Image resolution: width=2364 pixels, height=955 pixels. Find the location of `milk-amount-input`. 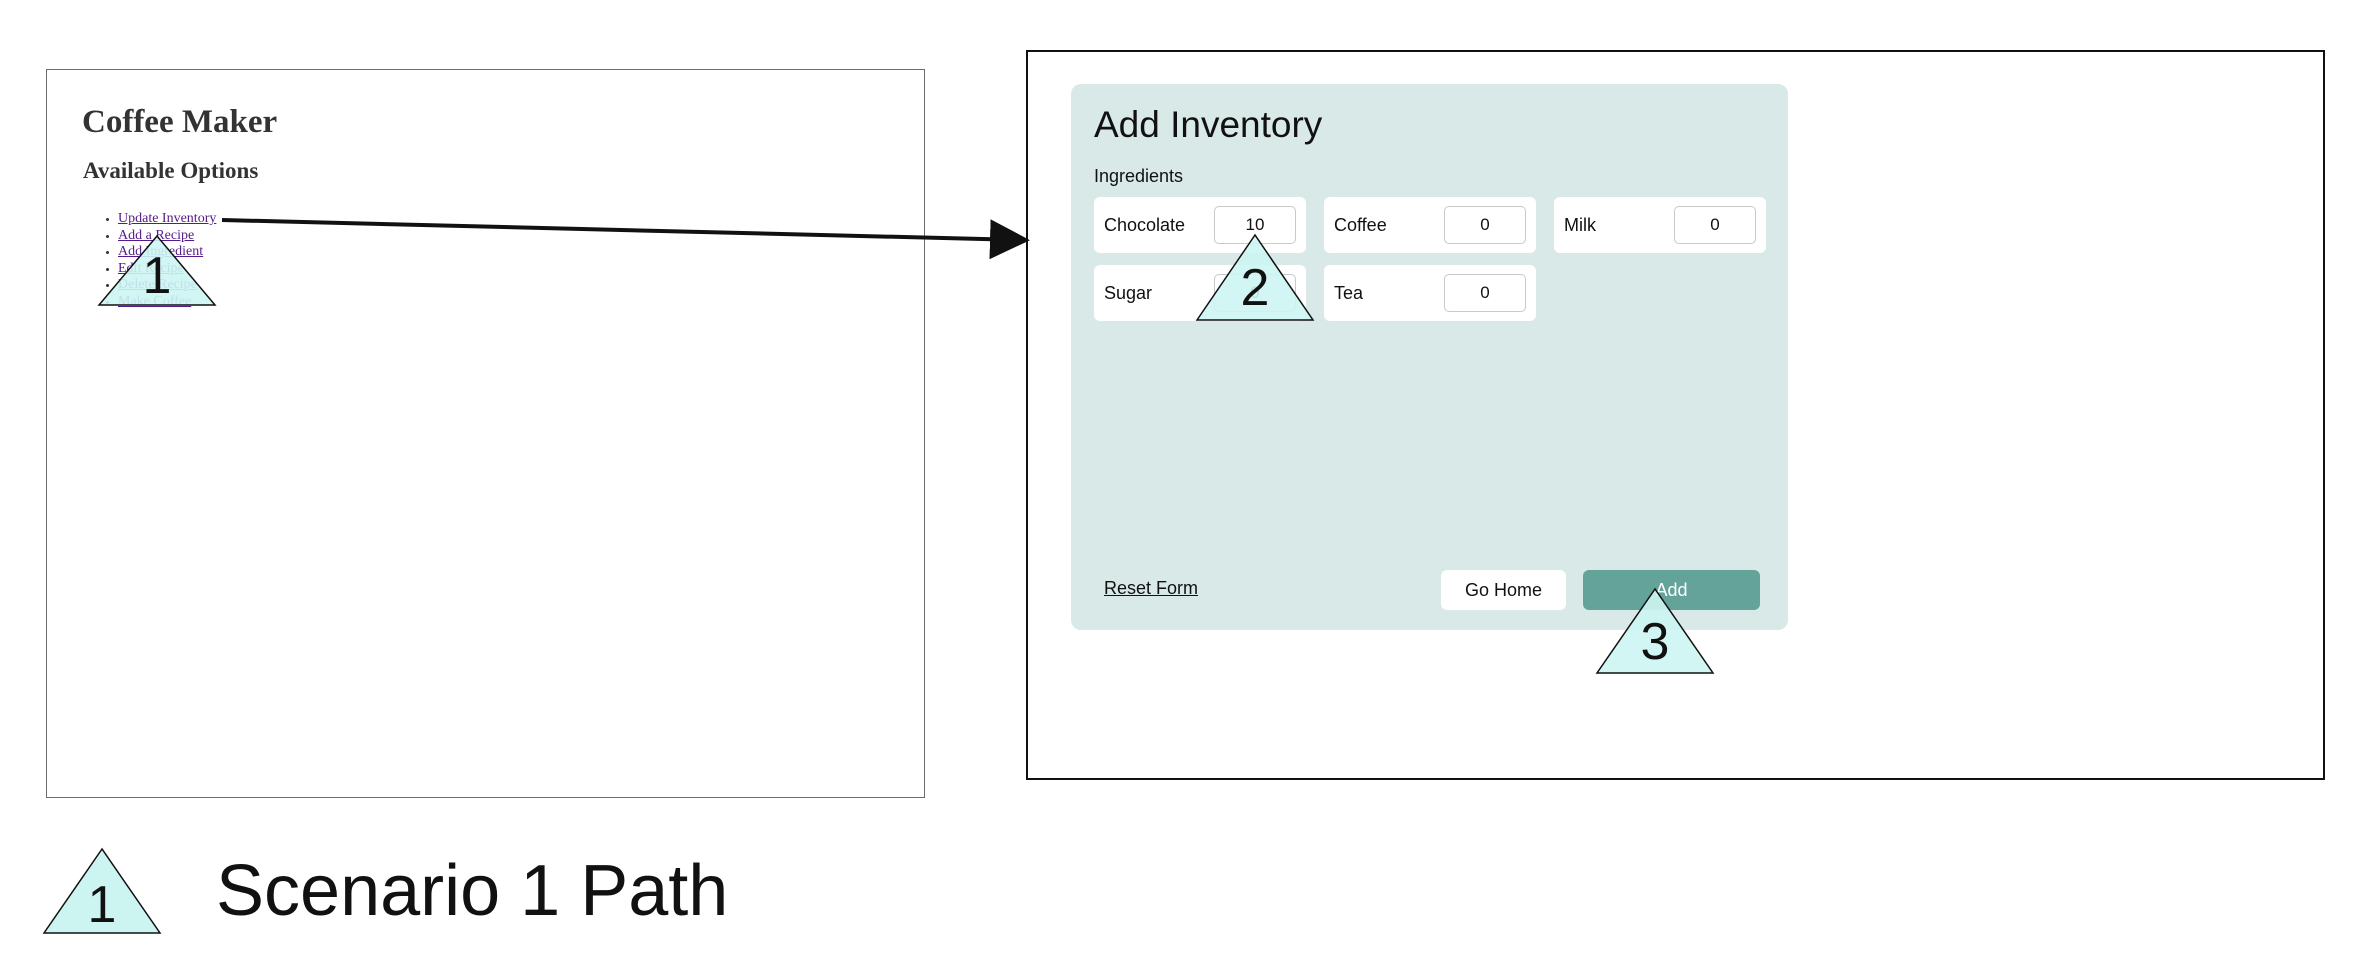

milk-amount-input is located at coordinates (1715, 225).